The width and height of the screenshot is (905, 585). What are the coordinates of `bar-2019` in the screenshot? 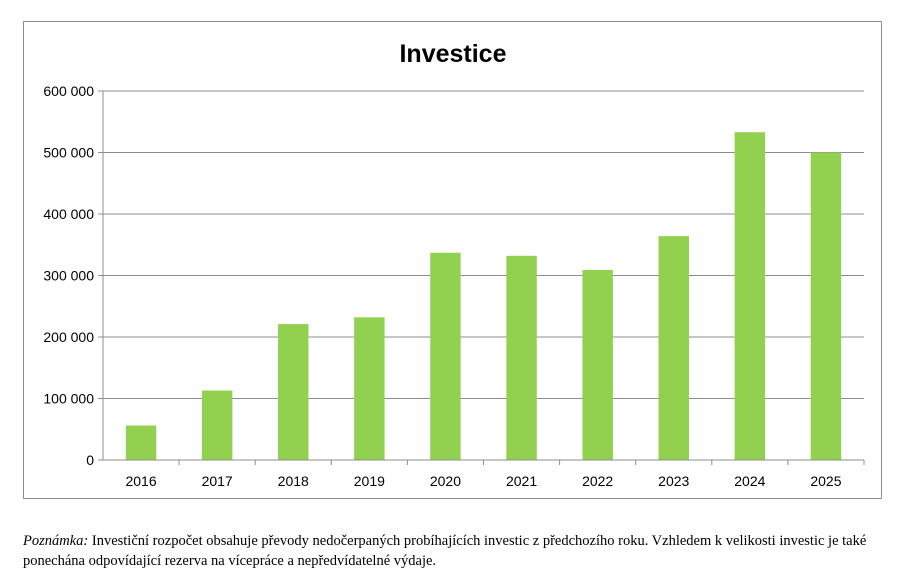 It's located at (369, 388).